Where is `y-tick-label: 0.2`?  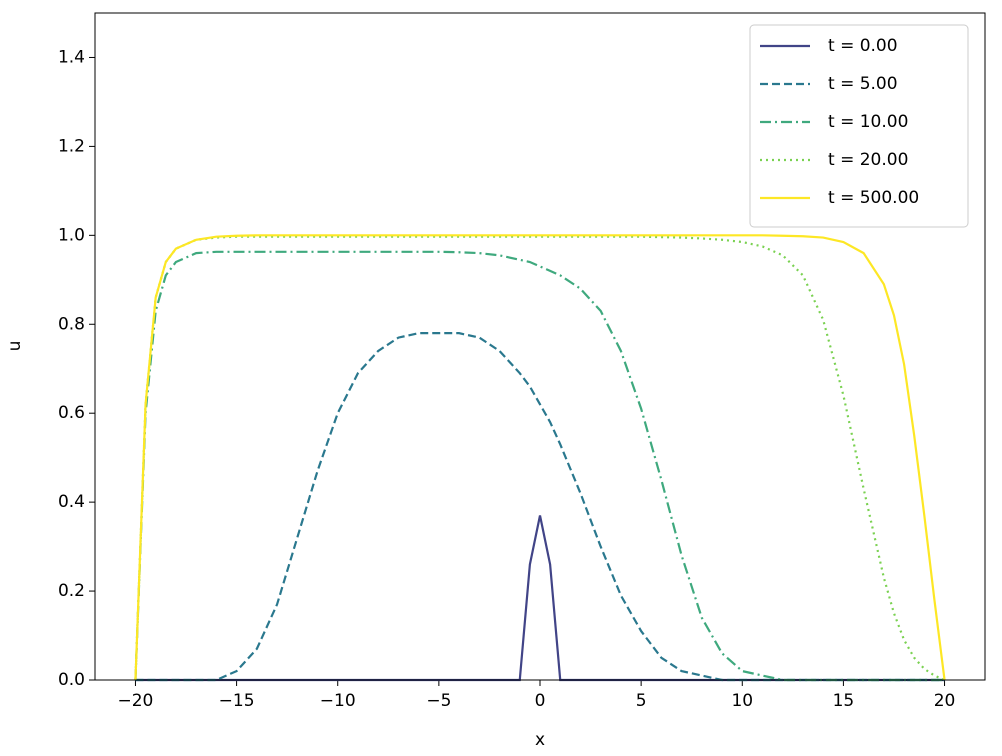 y-tick-label: 0.2 is located at coordinates (71, 591).